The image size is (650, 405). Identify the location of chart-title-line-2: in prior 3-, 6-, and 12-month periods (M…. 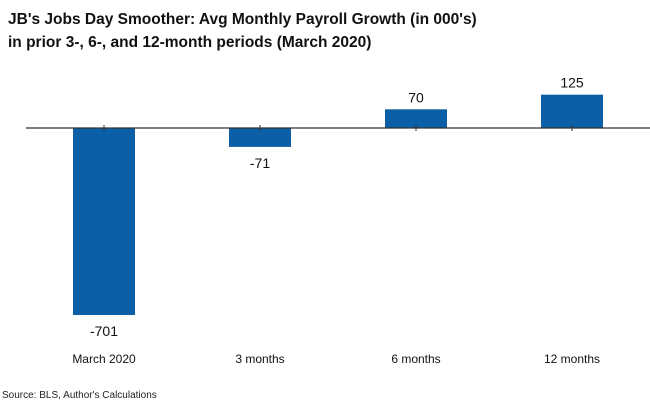
(190, 42).